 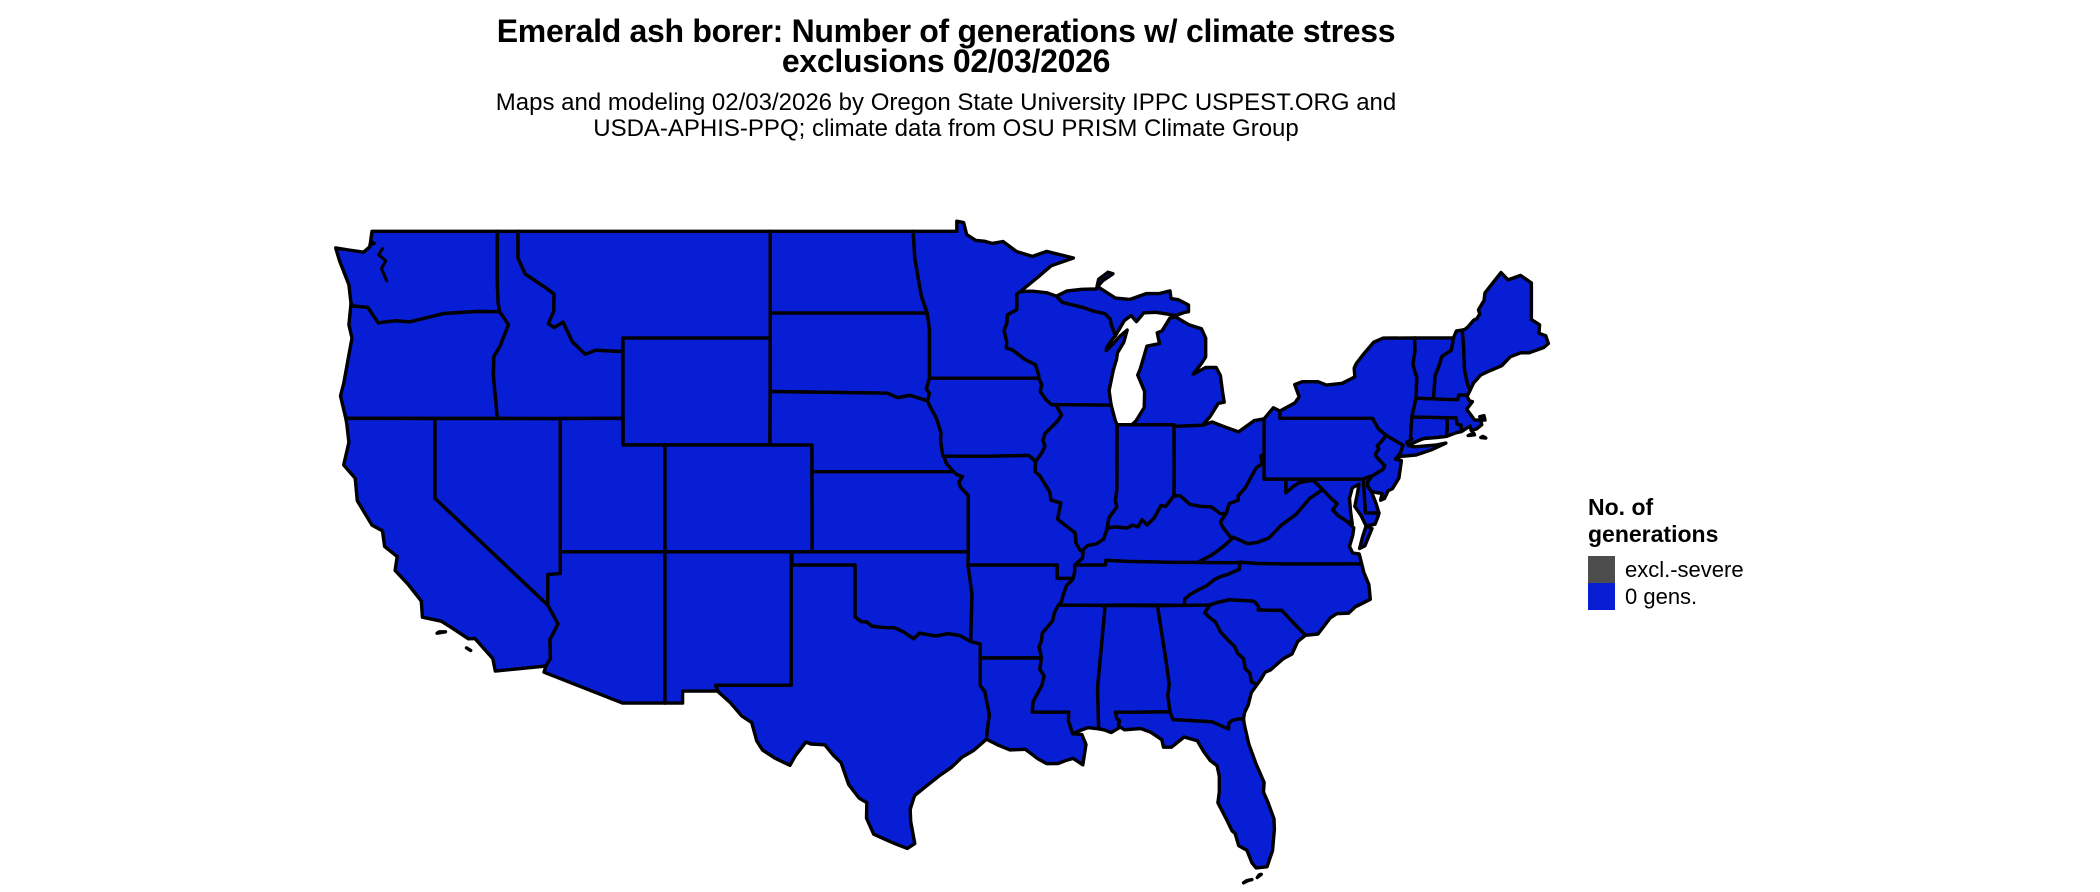 I want to click on map-title-line2: exclusions 02/03/2026, so click(x=946, y=61).